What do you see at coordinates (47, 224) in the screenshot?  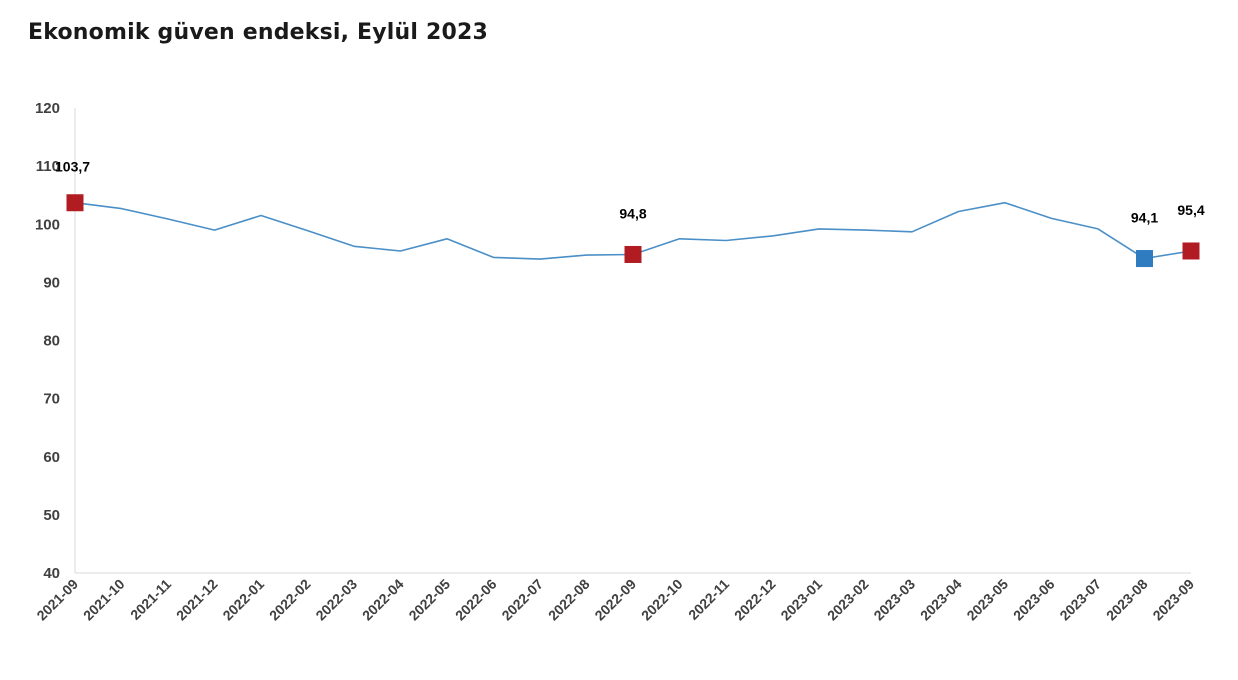 I see `y-tick-label: 100` at bounding box center [47, 224].